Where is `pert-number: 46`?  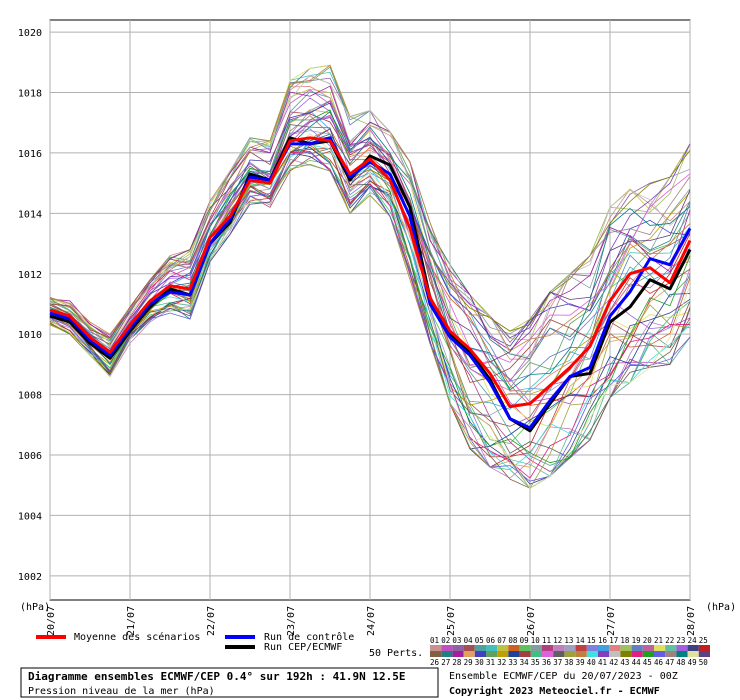
pert-number: 46 is located at coordinates (659, 662).